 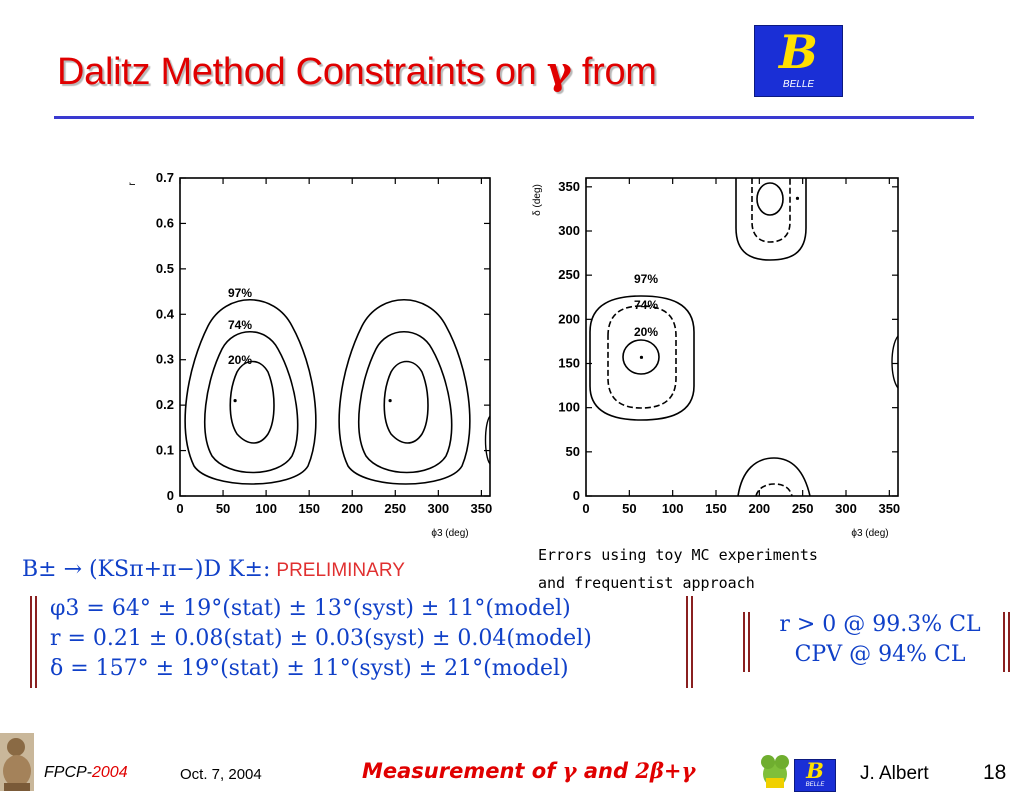 I want to click on belle-logo-letter: B, so click(x=798, y=52).